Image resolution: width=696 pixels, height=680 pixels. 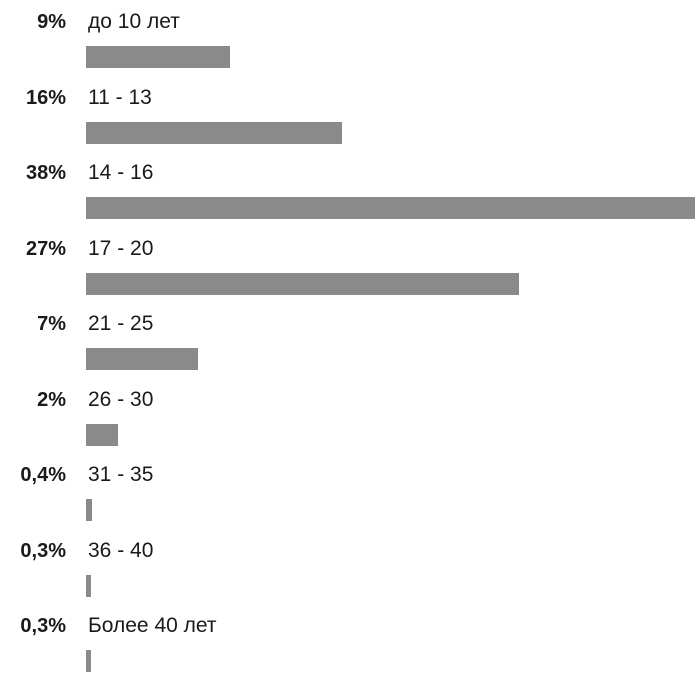 I want to click on bar-row: 27% 17 - 20, so click(x=348, y=267).